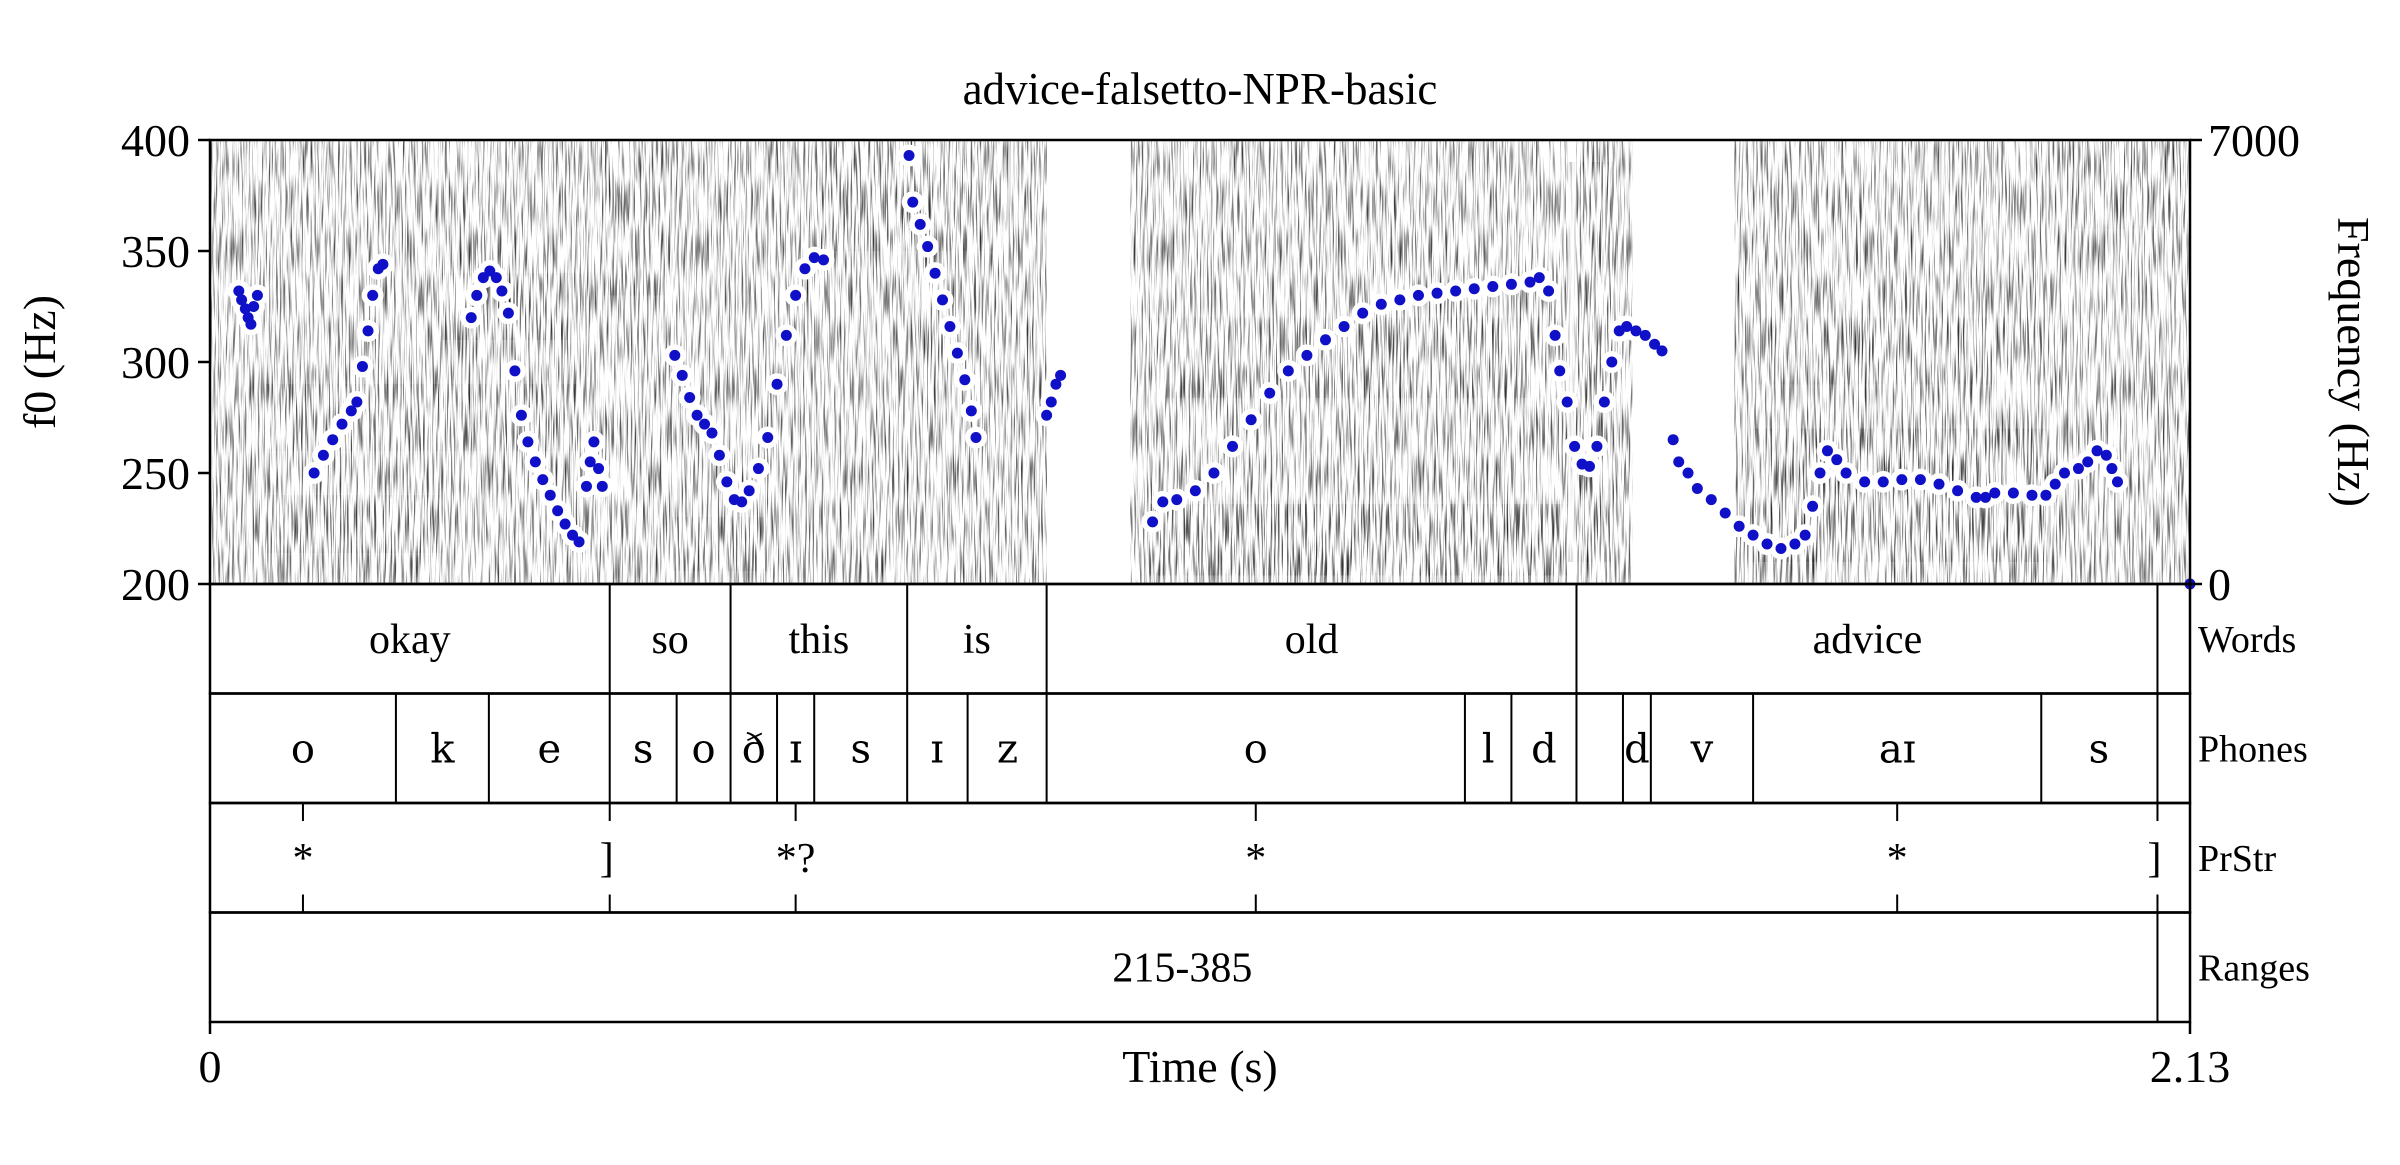  What do you see at coordinates (1182, 968) in the screenshot?
I see `interval-label: 215-385` at bounding box center [1182, 968].